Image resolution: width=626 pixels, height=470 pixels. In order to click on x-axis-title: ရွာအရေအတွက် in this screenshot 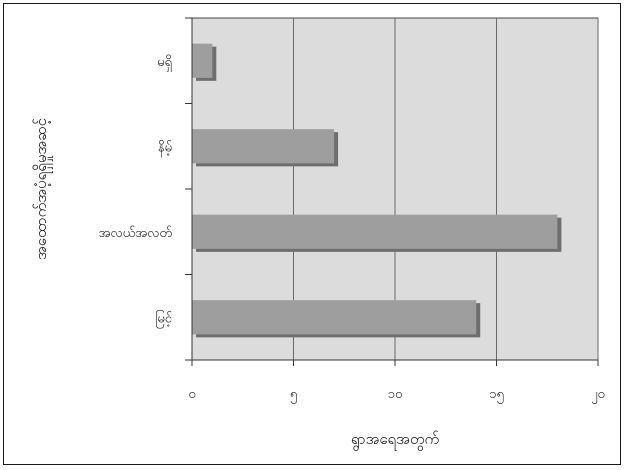, I will do `click(395, 440)`.